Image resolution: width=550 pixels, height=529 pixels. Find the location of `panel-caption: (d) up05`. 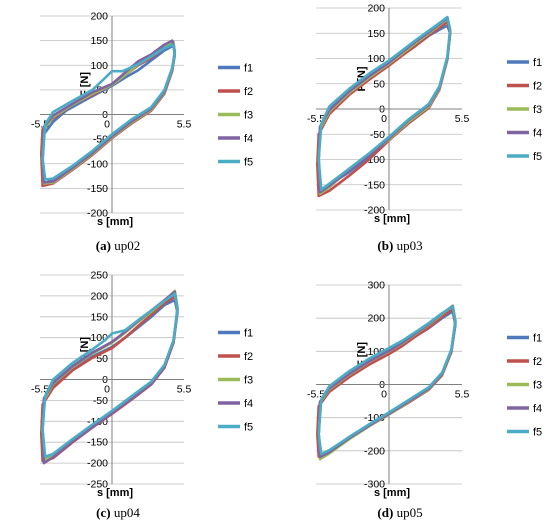

panel-caption: (d) up05 is located at coordinates (399, 512).